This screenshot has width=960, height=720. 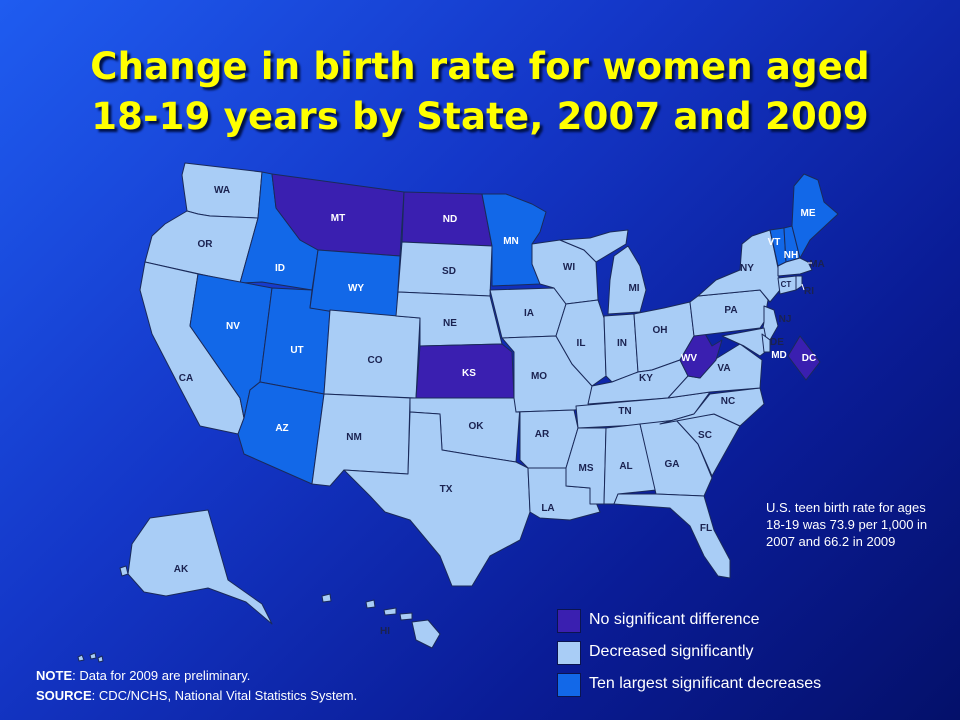 What do you see at coordinates (625, 466) in the screenshot?
I see `label-al: AL` at bounding box center [625, 466].